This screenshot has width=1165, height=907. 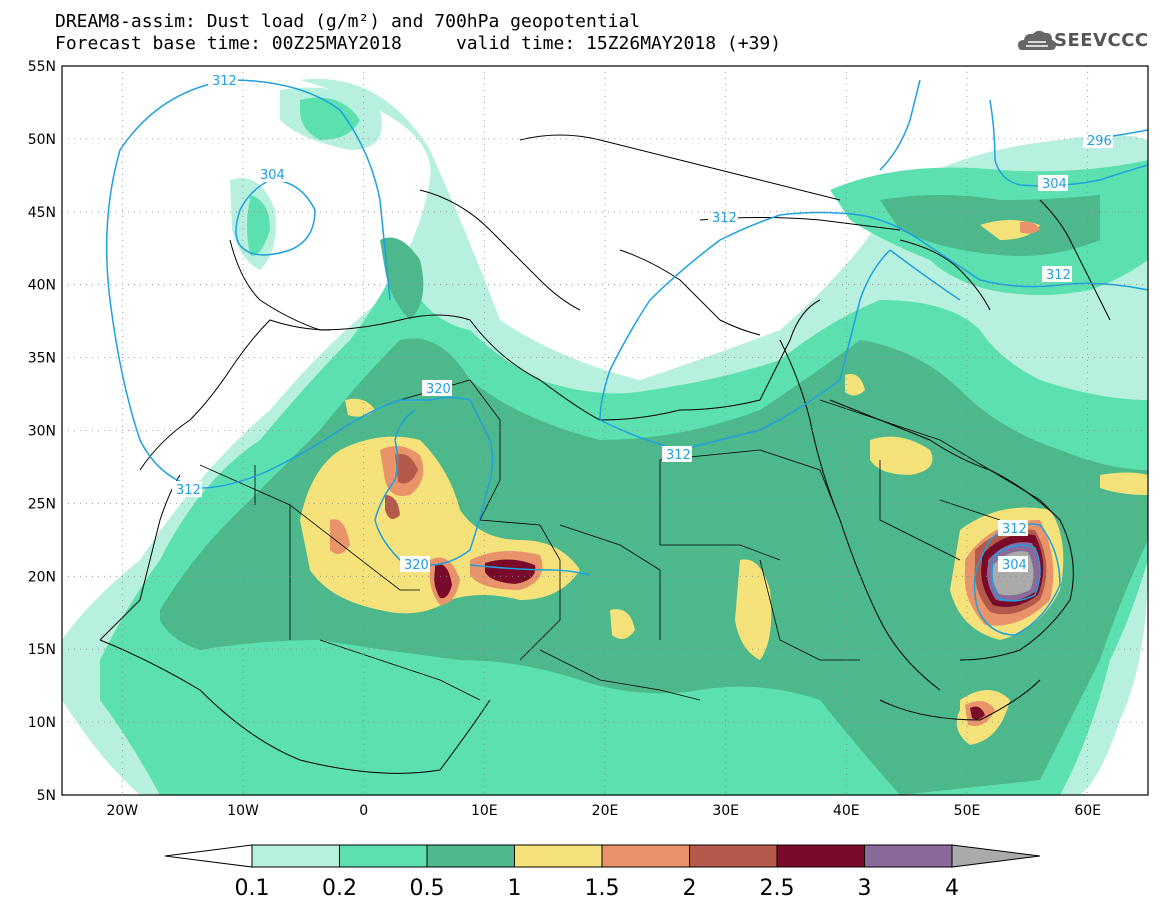 What do you see at coordinates (602, 888) in the screenshot?
I see `colorbar-label: 1.5` at bounding box center [602, 888].